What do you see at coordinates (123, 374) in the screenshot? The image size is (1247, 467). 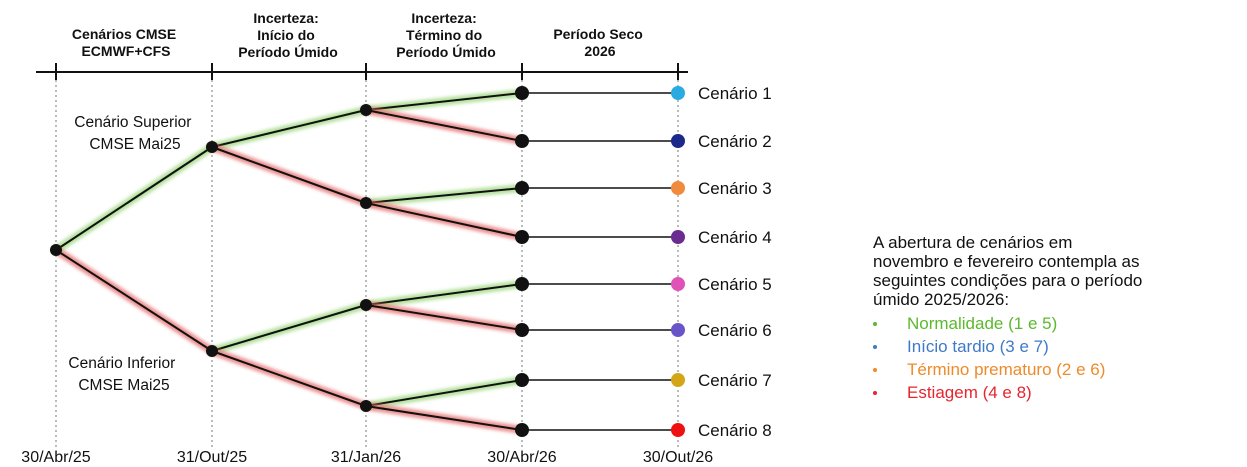 I see `lower-scenario-label: Cenário Inferior CMSE Mai25` at bounding box center [123, 374].